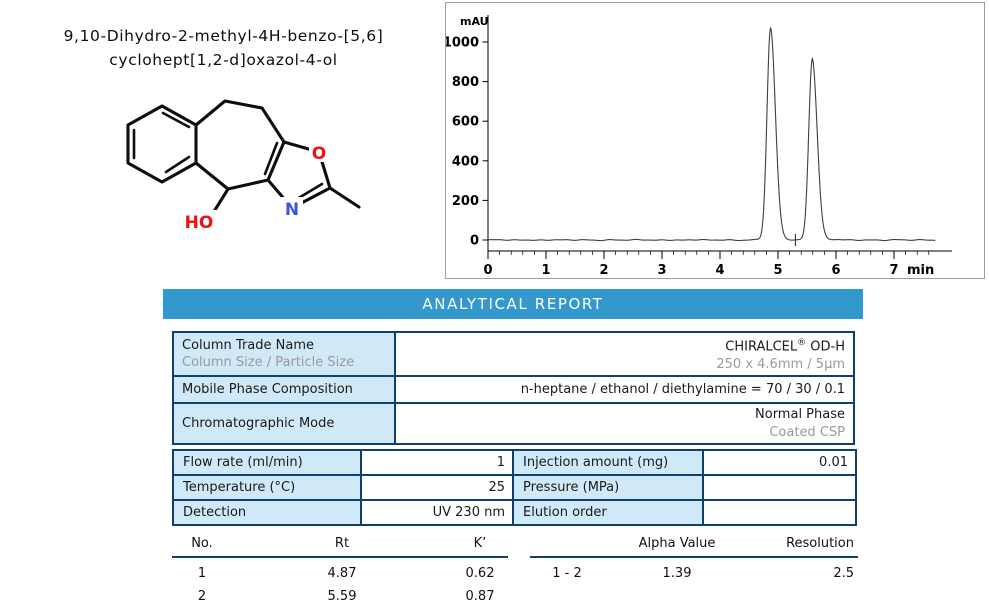 The image size is (989, 612). Describe the element at coordinates (480, 596) in the screenshot. I see `capacity-factor: 0.87` at that location.